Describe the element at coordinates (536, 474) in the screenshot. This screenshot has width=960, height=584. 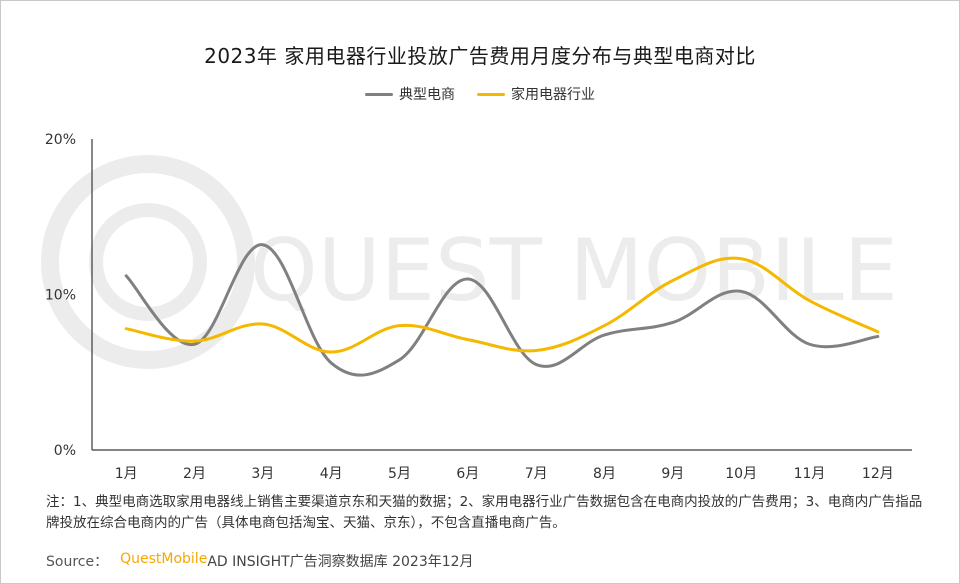
I see `x-tick-label: 7月` at that location.